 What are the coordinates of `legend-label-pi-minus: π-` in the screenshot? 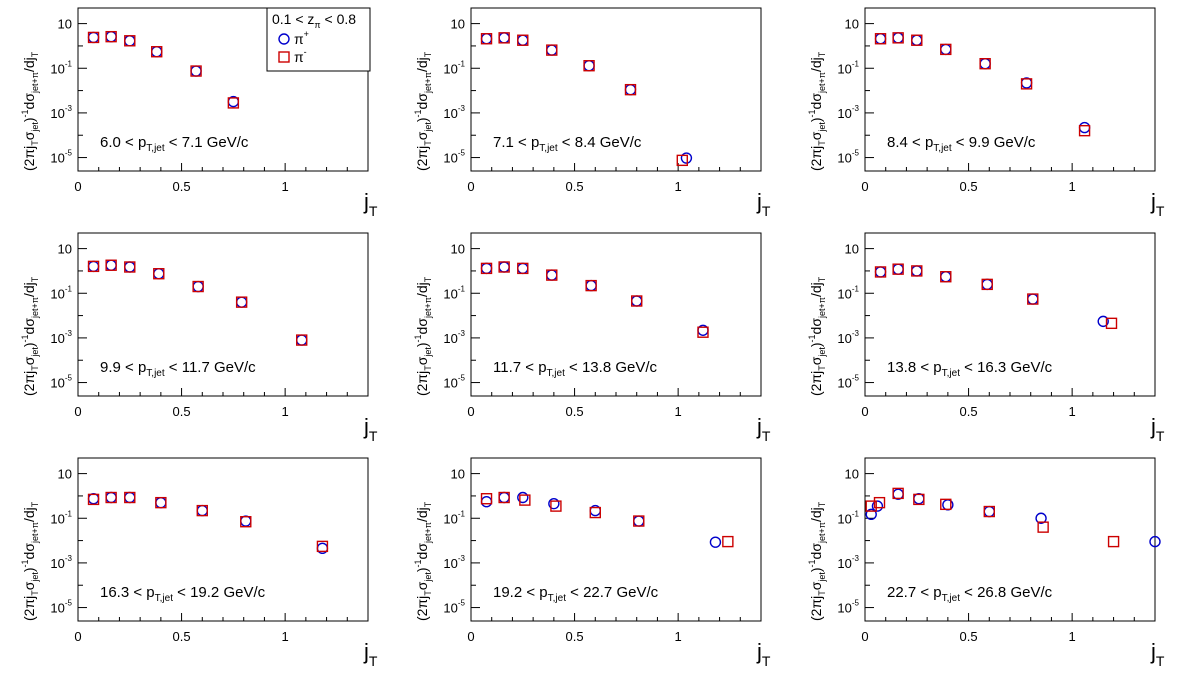 It's located at (300, 56).